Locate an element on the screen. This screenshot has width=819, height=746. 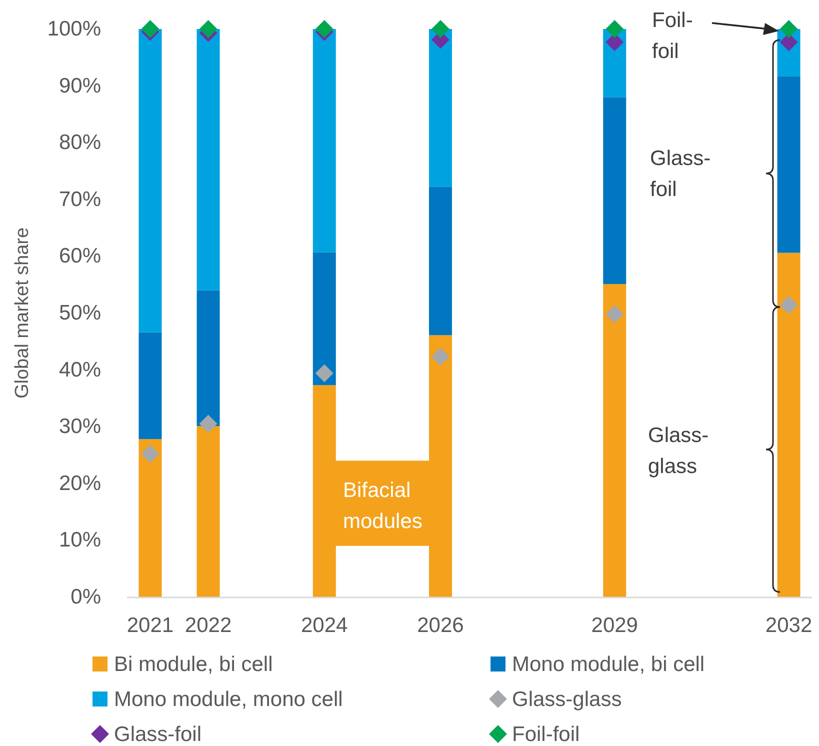
legend-label: Mono module, mono cell is located at coordinates (228, 699).